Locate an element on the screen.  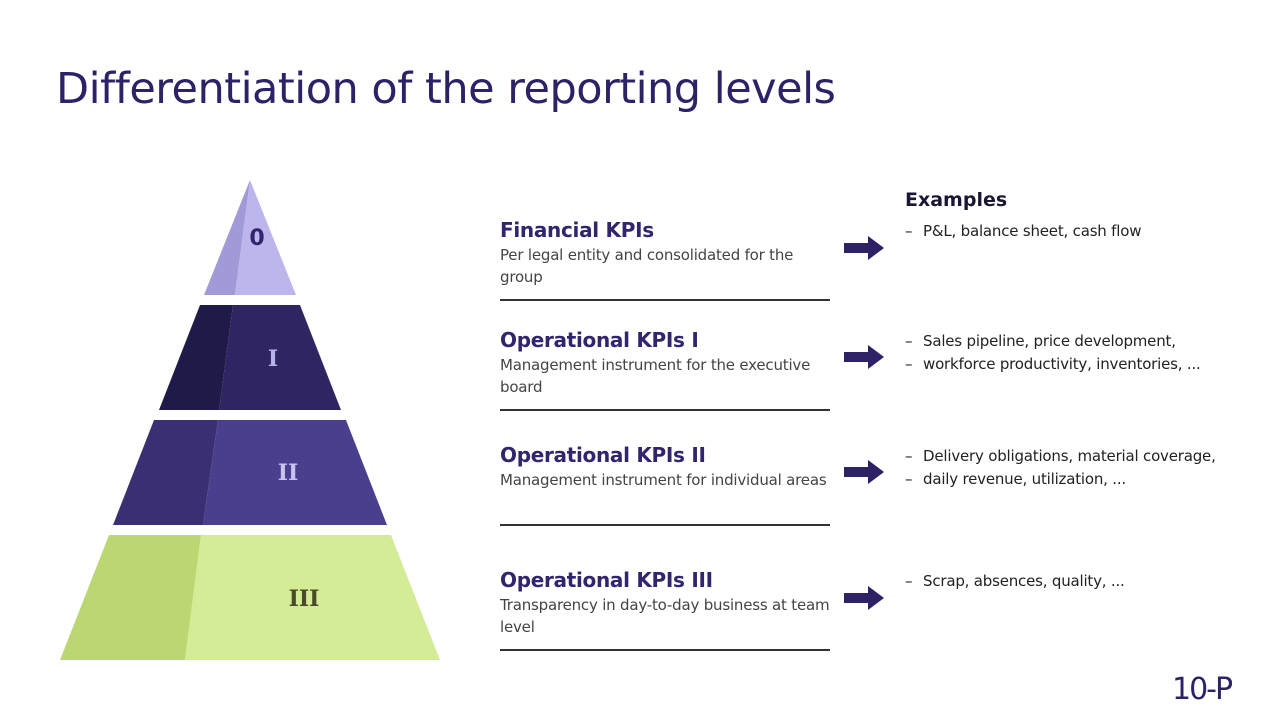
company-logo: 10-P is located at coordinates (1202, 689).